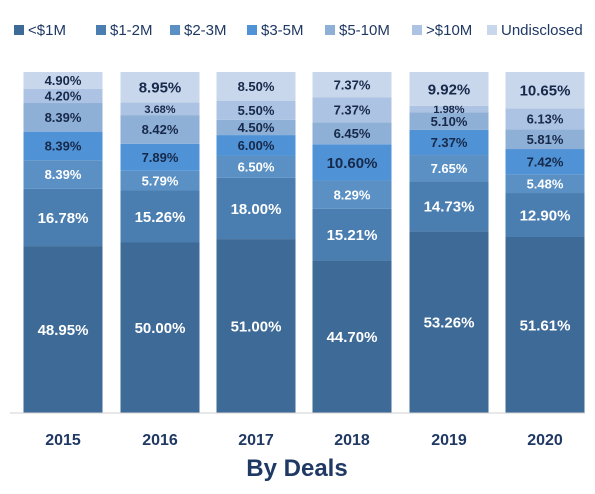  I want to click on data-label: 7.89%, so click(160, 157).